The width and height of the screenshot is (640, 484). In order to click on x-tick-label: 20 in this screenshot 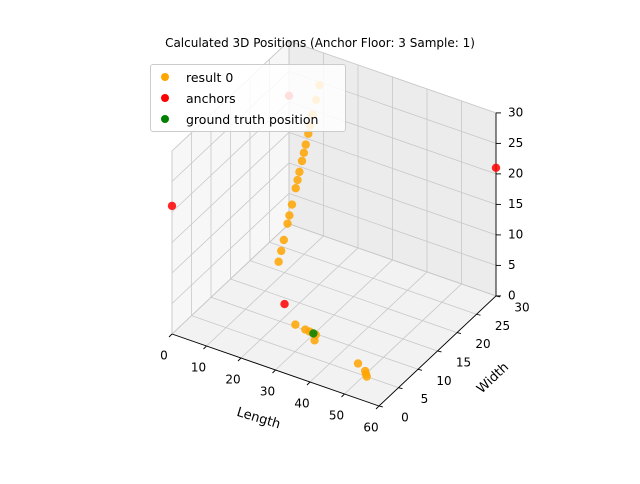, I will do `click(232, 380)`.